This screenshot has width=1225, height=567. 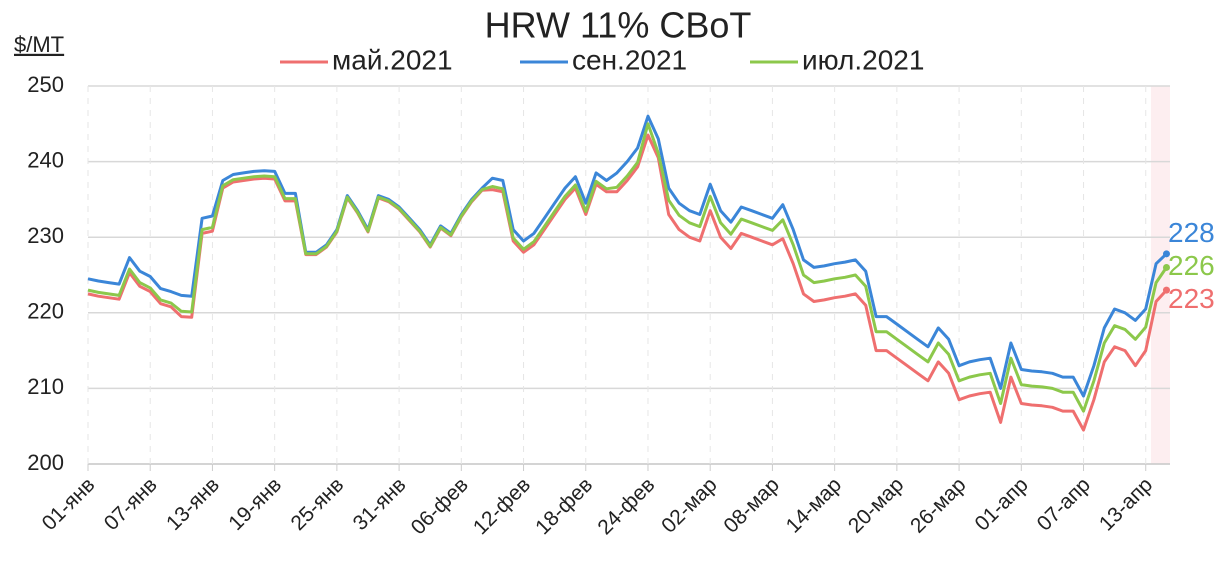 I want to click on x-tick-label: 06-фев, so click(x=440, y=506).